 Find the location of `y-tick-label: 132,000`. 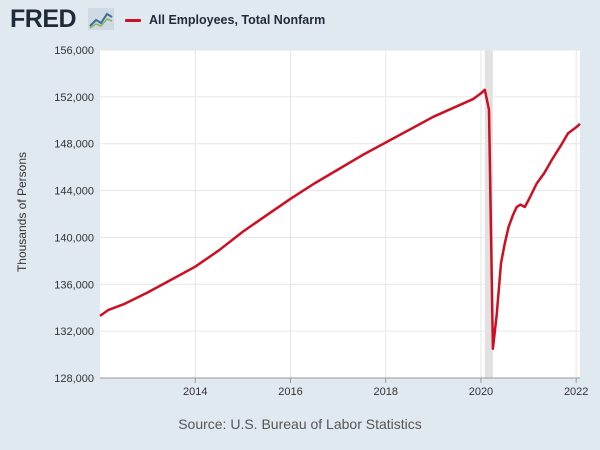

y-tick-label: 132,000 is located at coordinates (74, 332).